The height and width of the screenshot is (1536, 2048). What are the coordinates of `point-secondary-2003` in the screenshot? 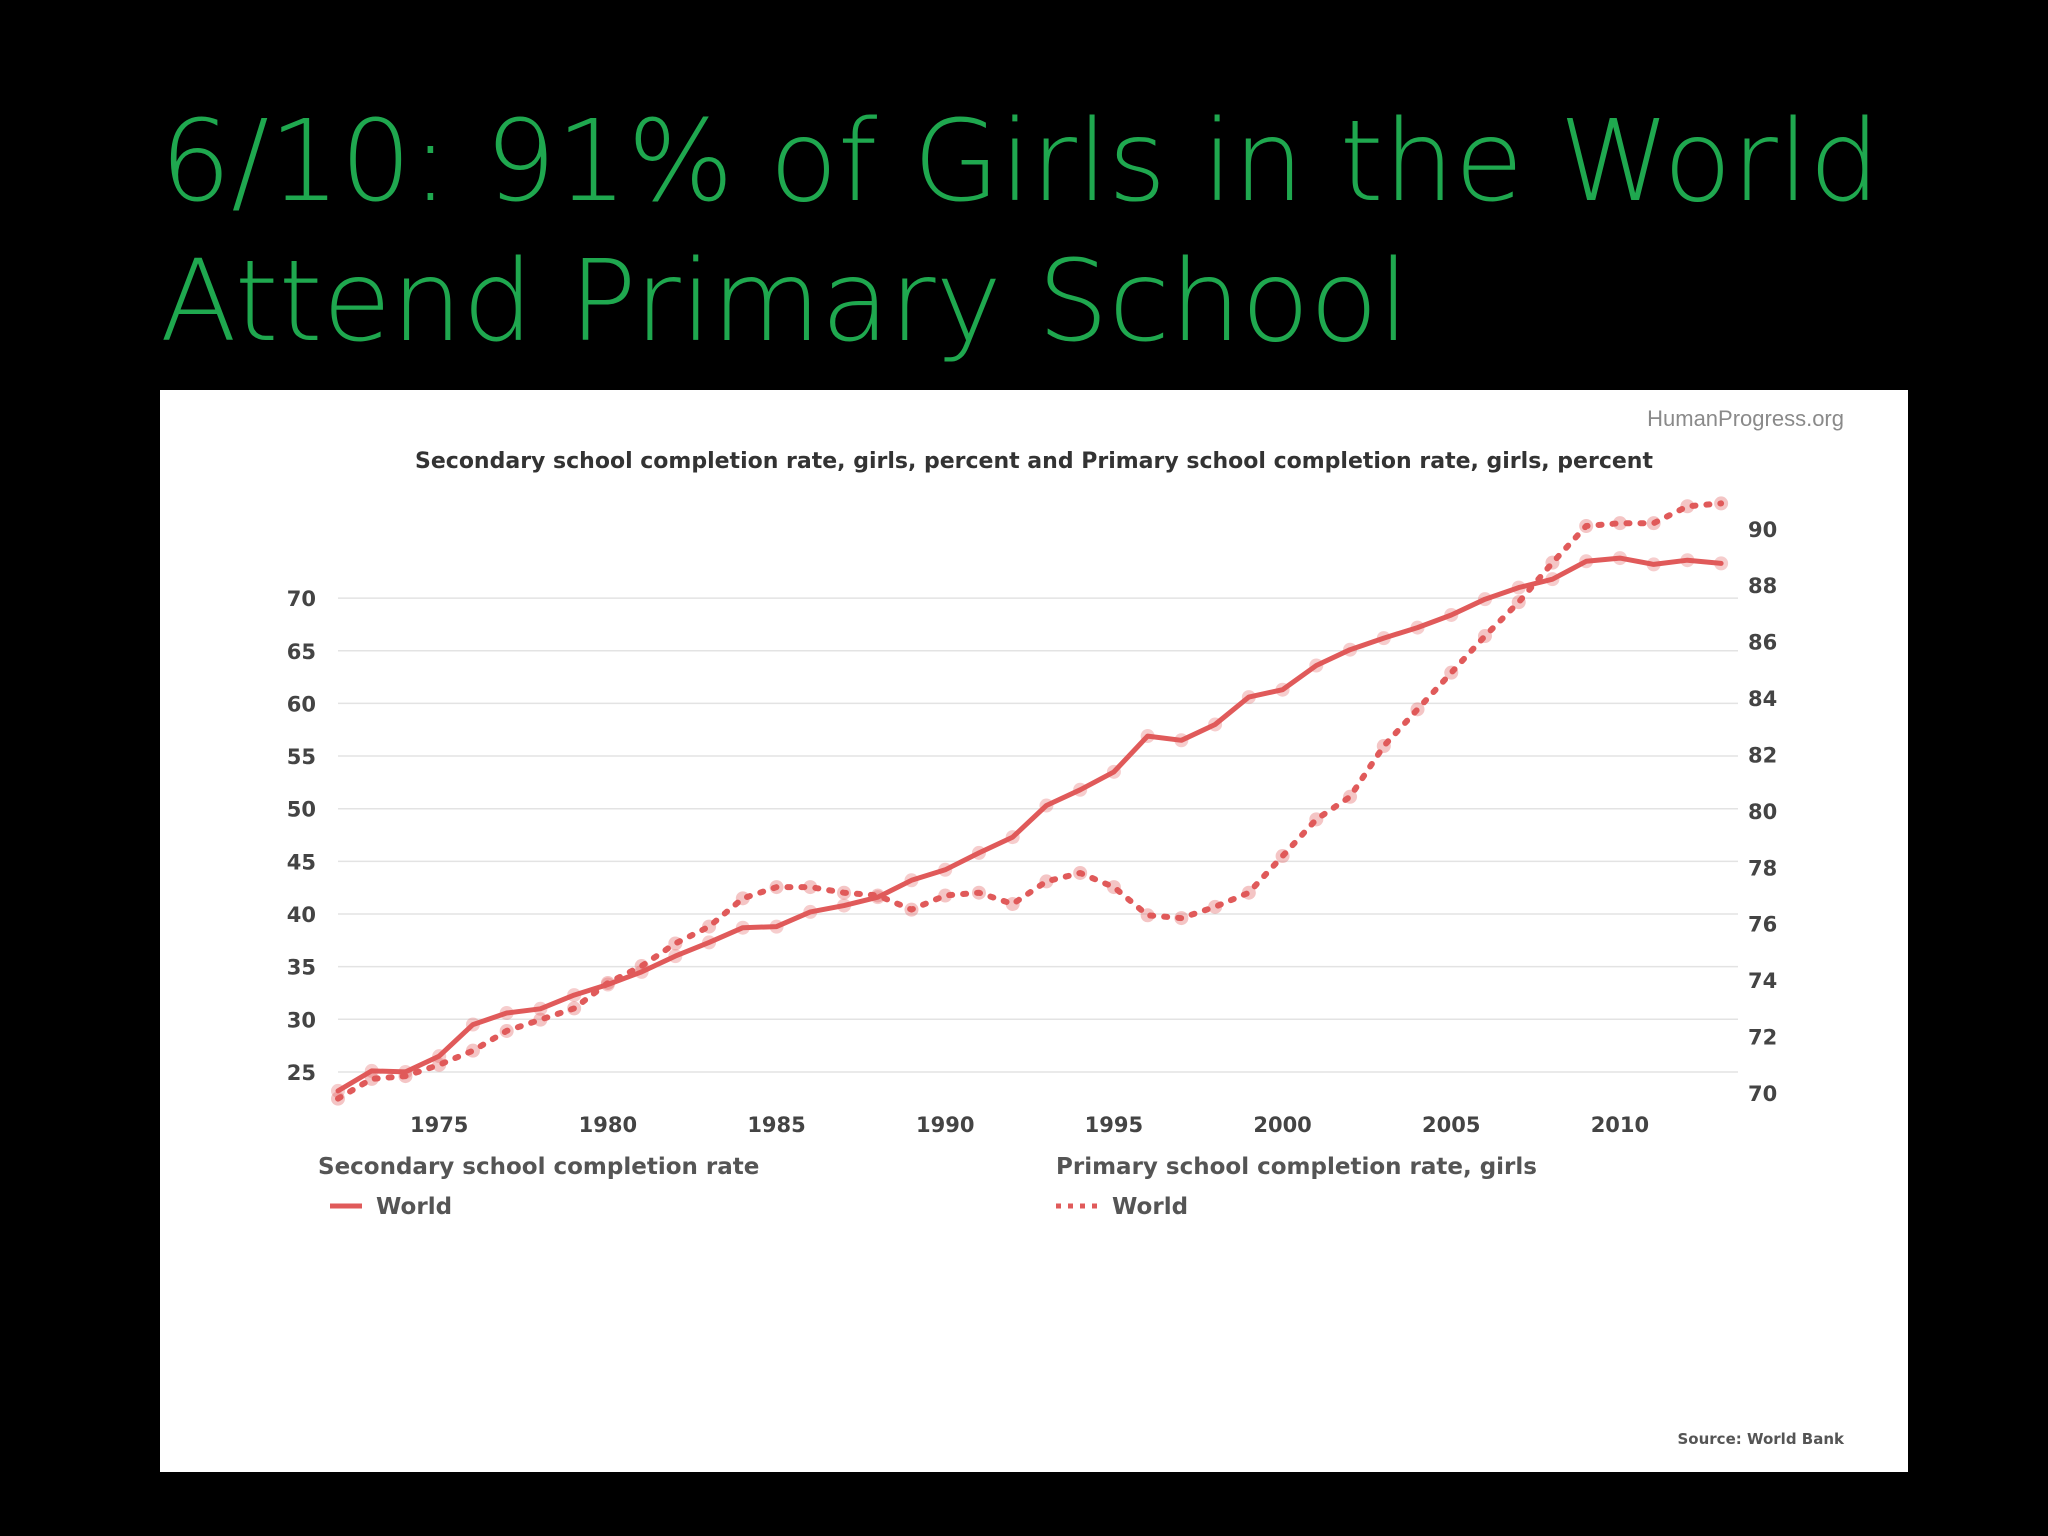 It's located at (1383, 638).